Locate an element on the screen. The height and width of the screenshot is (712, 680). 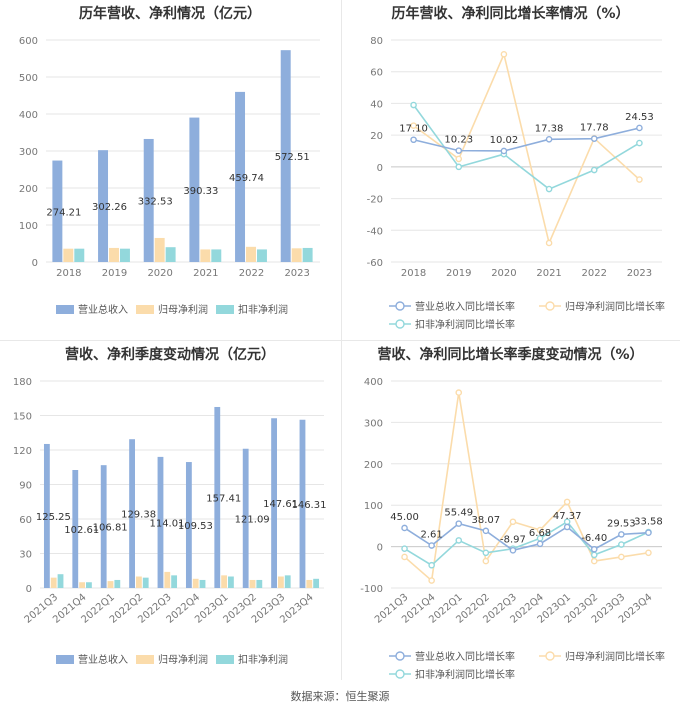
data-label: 121.09 is located at coordinates (252, 519).